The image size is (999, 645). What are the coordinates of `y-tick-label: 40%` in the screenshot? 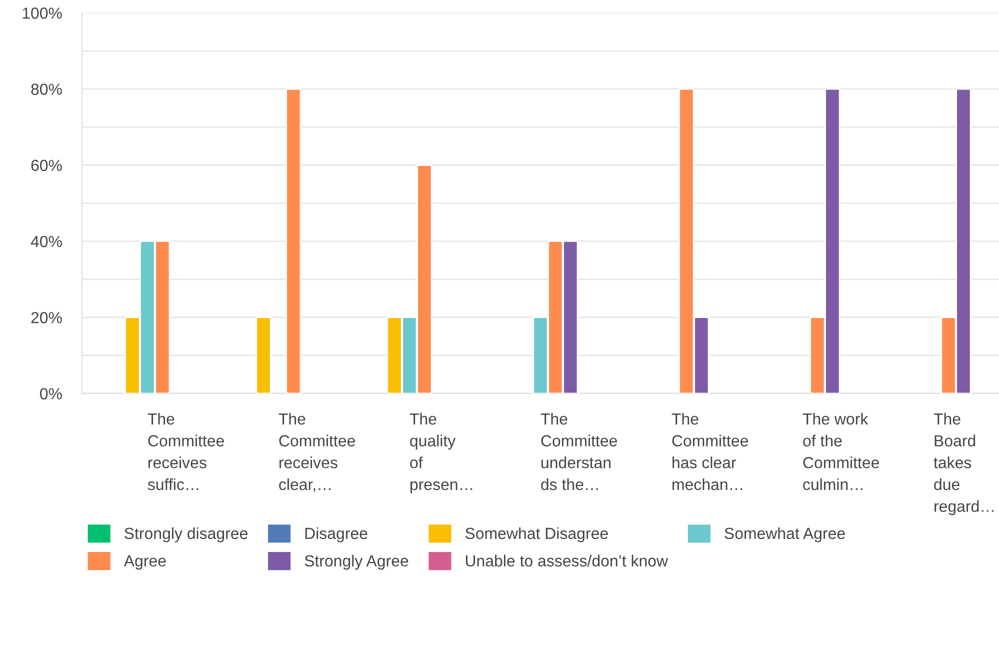 It's located at (46, 242).